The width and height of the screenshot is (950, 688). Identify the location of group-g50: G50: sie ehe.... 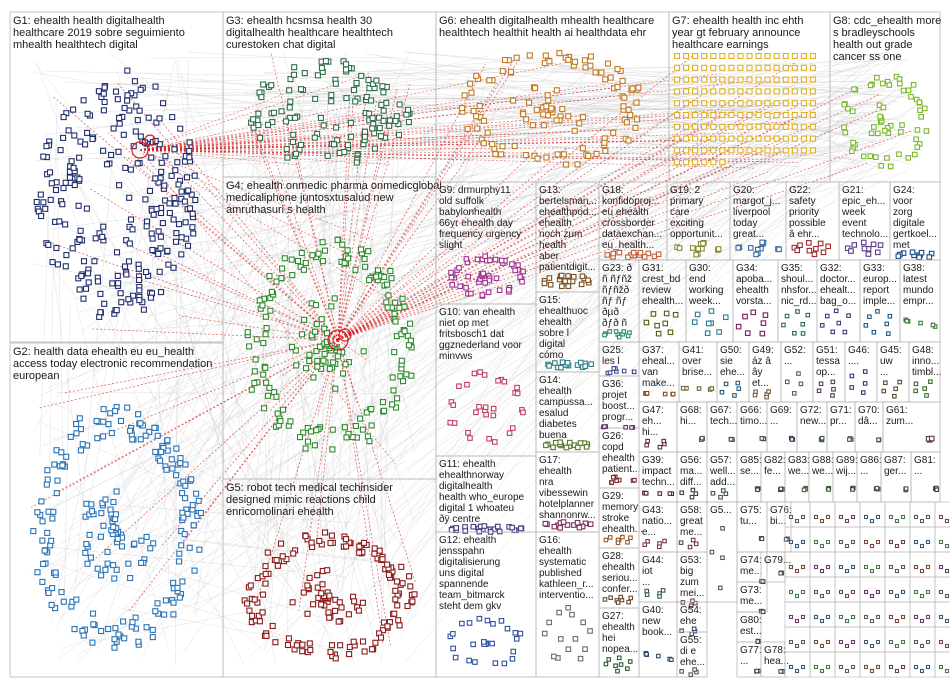
(733, 372).